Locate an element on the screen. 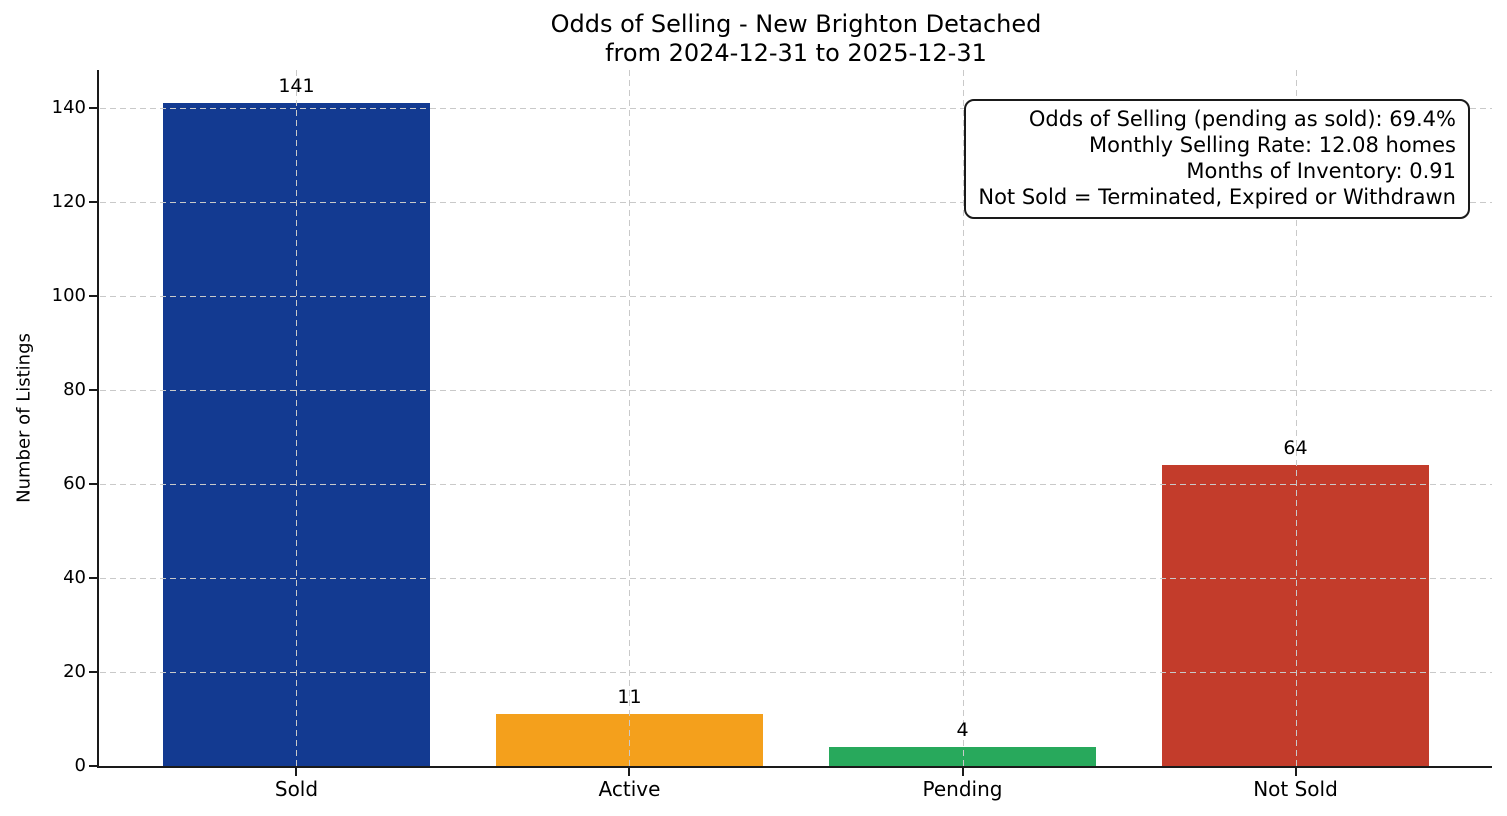 The image size is (1507, 816). x-tick-label: Not Sold is located at coordinates (1295, 789).